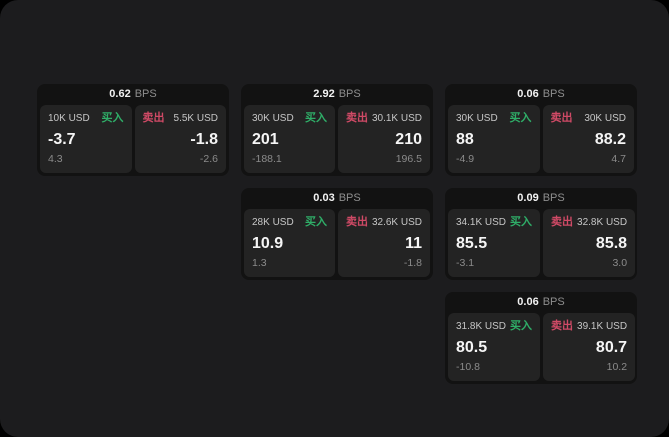 The width and height of the screenshot is (669, 437). Describe the element at coordinates (55, 159) in the screenshot. I see `buy-change: 4.3` at that location.